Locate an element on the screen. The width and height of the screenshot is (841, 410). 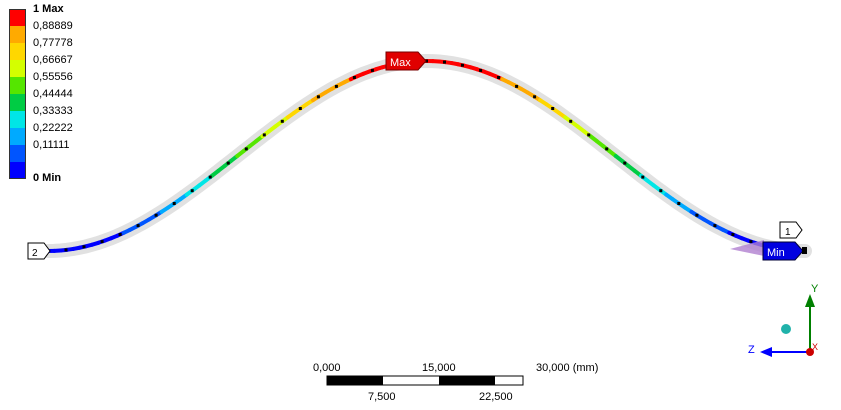
legend-label: 0,66667 is located at coordinates (53, 60).